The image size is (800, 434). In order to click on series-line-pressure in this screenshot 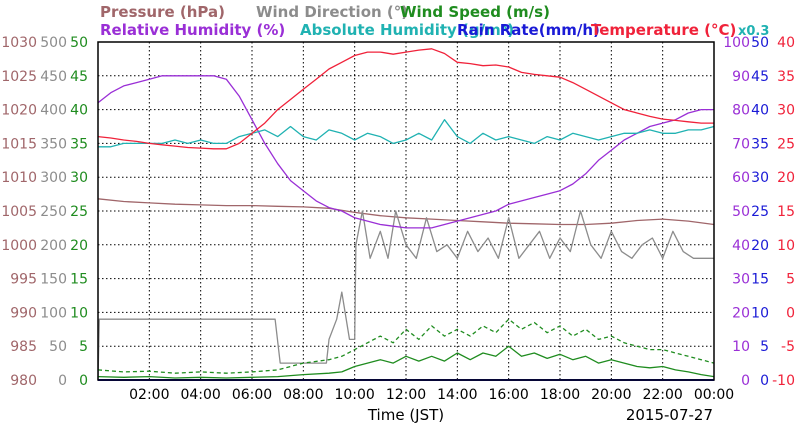, I will do `click(406, 212)`.